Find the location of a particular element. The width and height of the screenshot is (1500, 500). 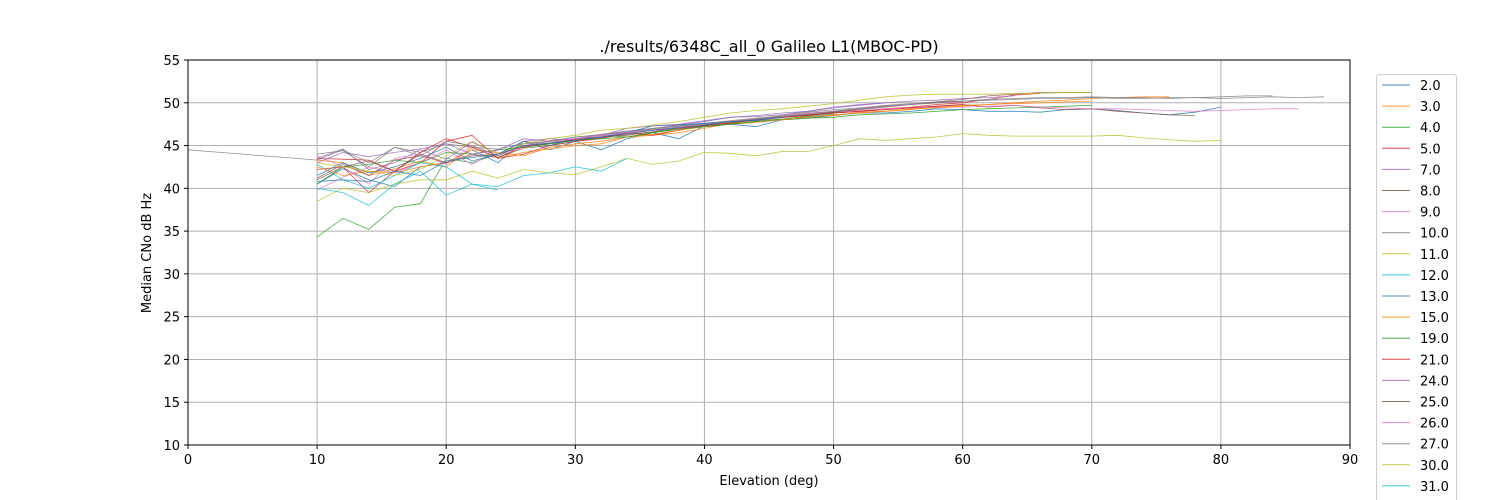

y-tick-label: 40 is located at coordinates (171, 189).